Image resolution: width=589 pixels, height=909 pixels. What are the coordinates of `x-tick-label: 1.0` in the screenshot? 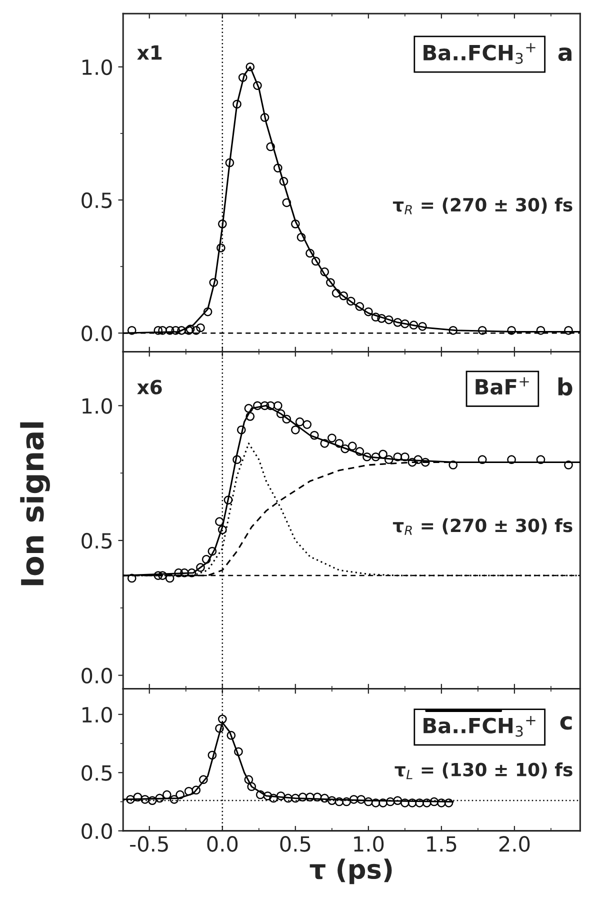 It's located at (369, 844).